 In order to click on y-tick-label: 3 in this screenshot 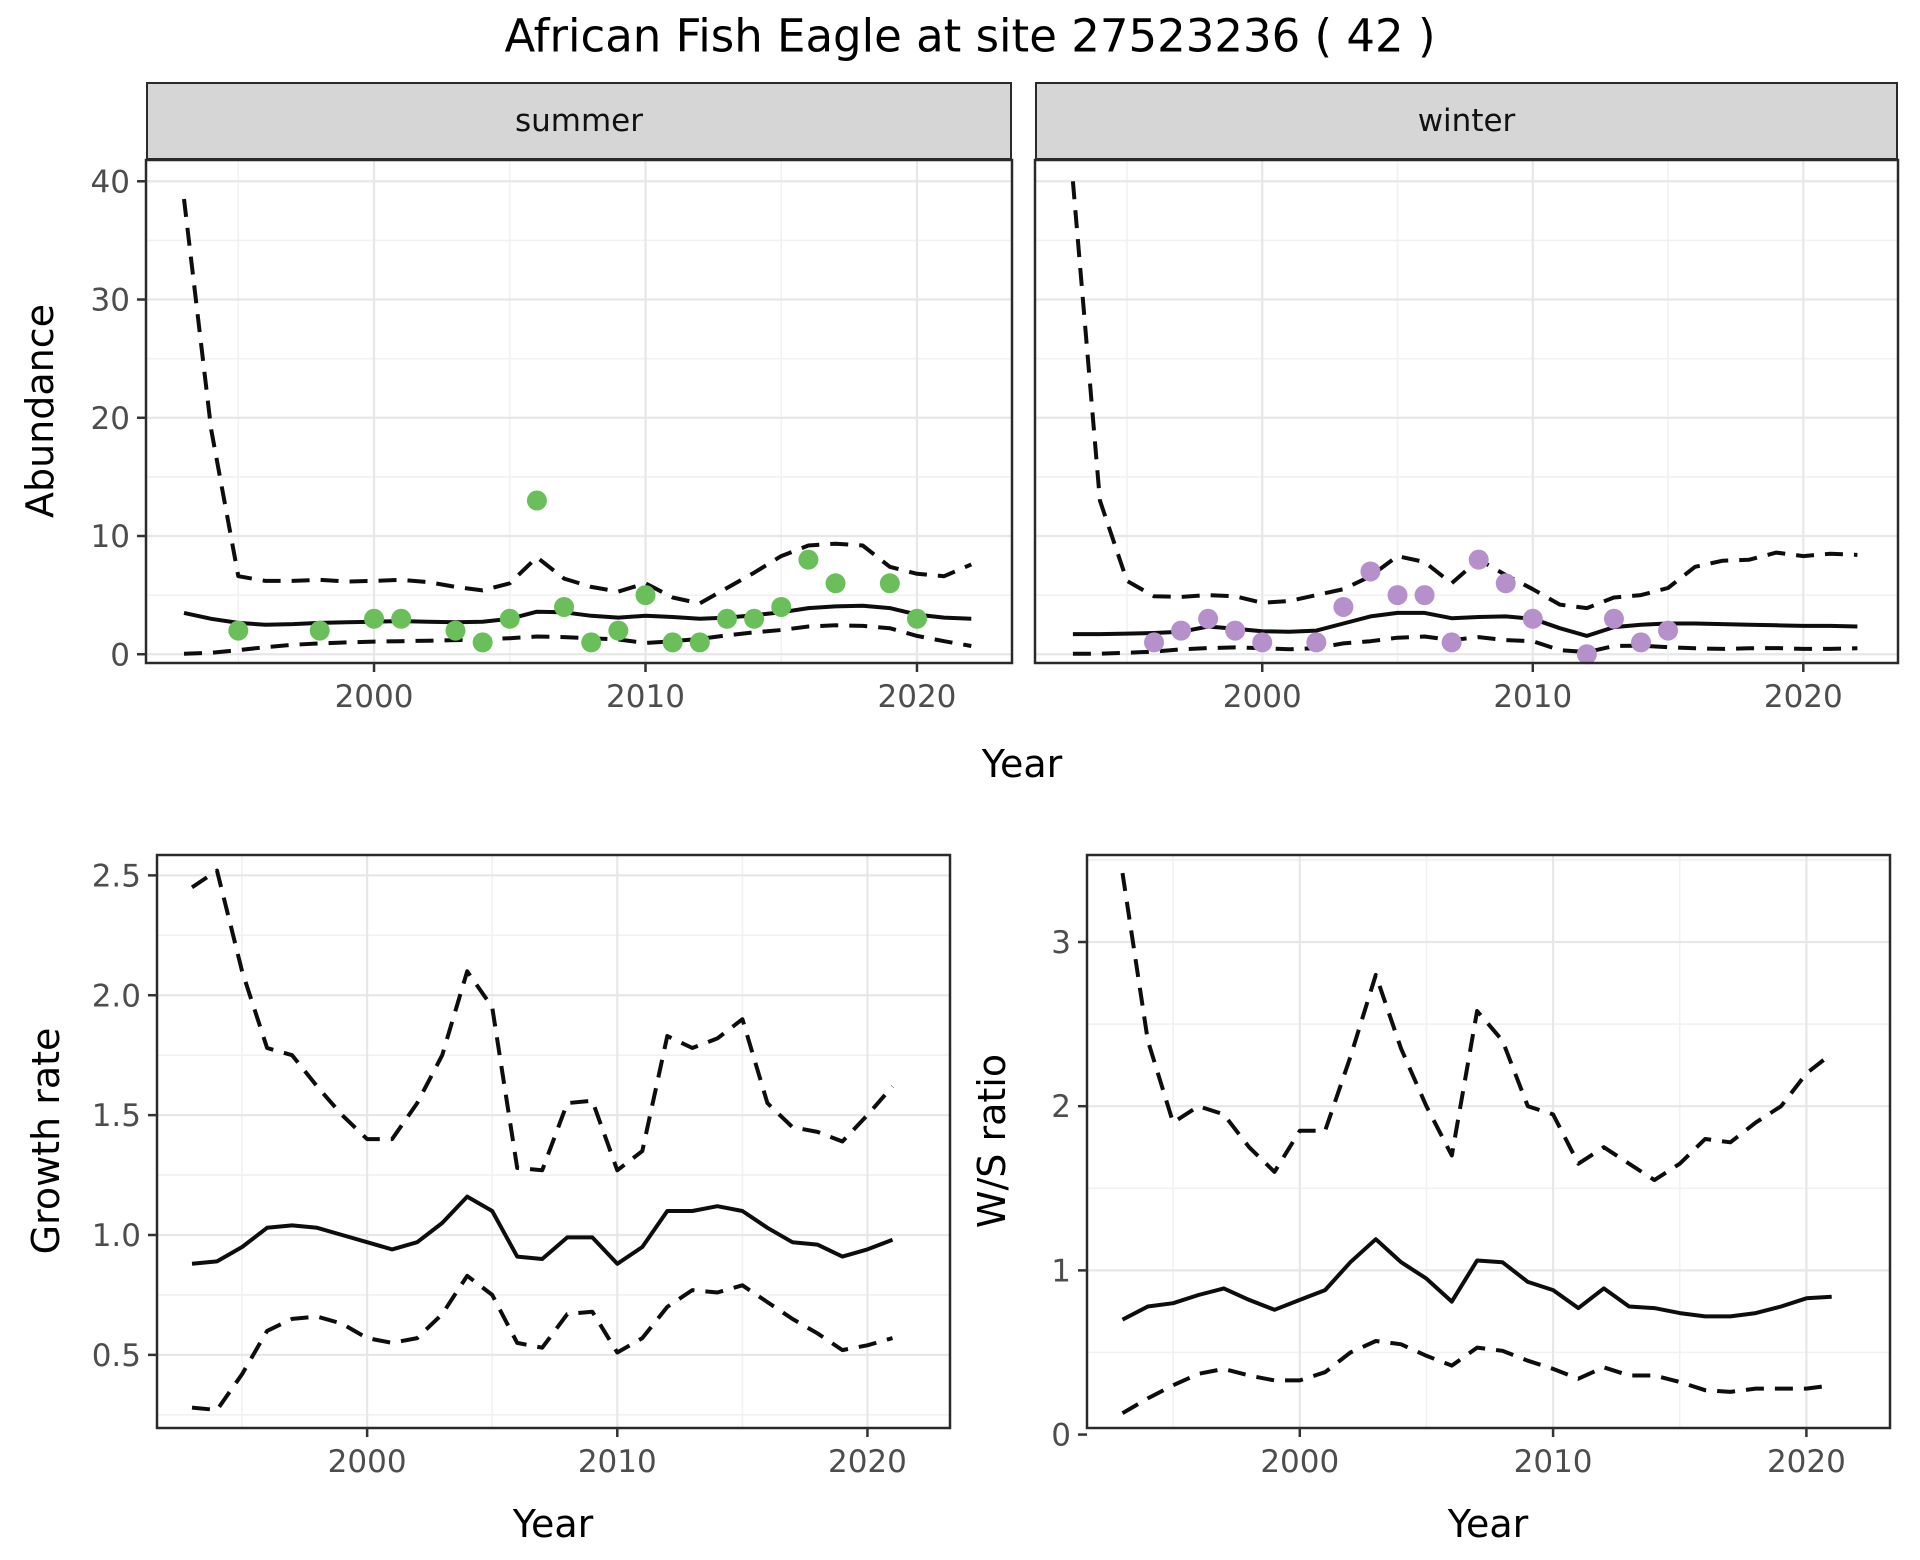, I will do `click(1061, 943)`.